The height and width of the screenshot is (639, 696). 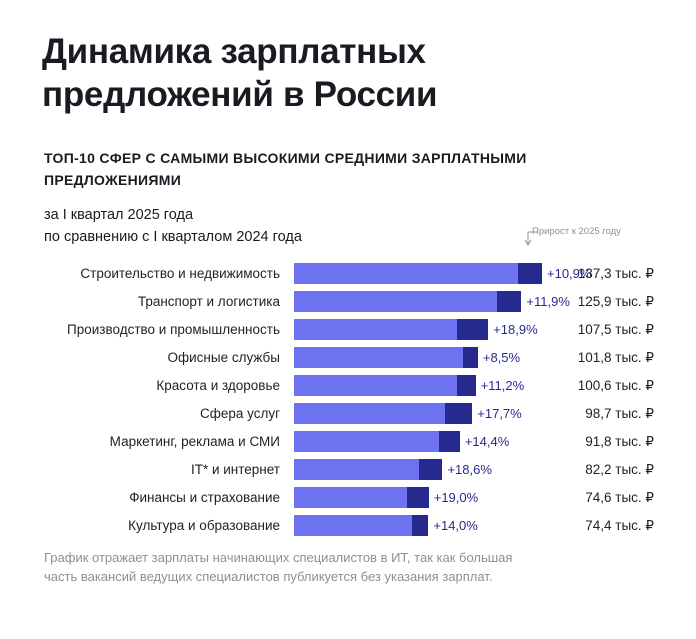 What do you see at coordinates (619, 441) in the screenshot?
I see `value-label: 91,8 тыс. ₽` at bounding box center [619, 441].